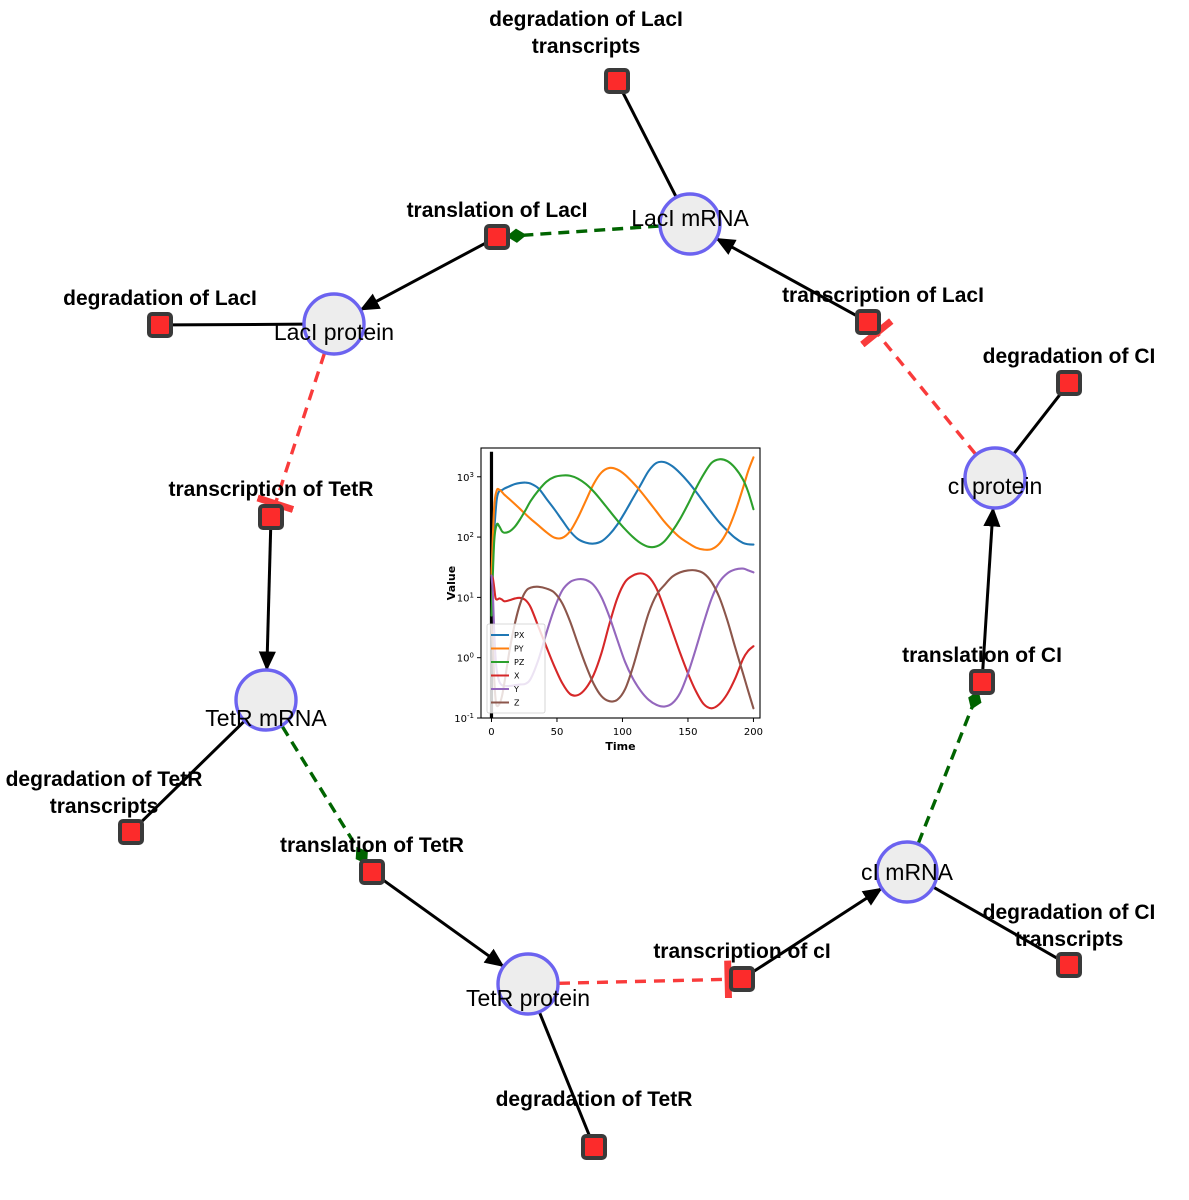 The image size is (1189, 1200). I want to click on reaction-label-trl_ci: translation of CI, so click(982, 655).